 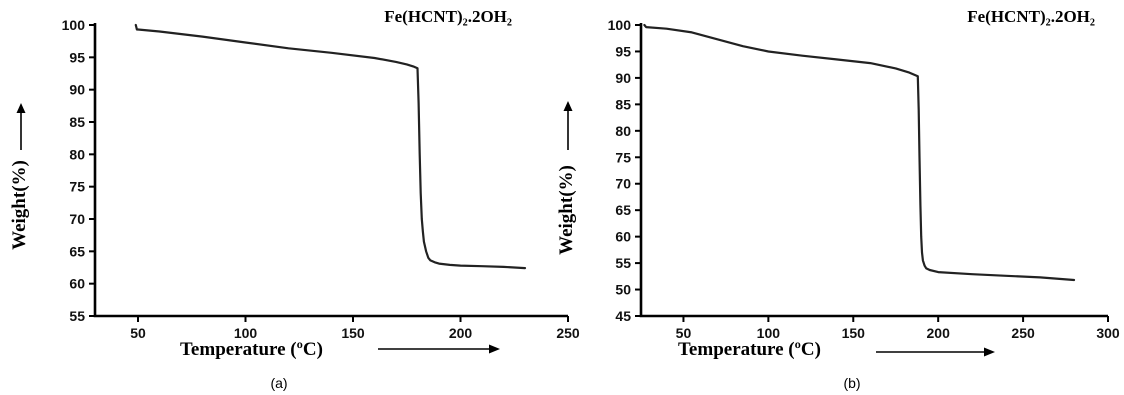 What do you see at coordinates (898, 328) in the screenshot?
I see `x-axis-ticks: 50 100 150 200 250 300` at bounding box center [898, 328].